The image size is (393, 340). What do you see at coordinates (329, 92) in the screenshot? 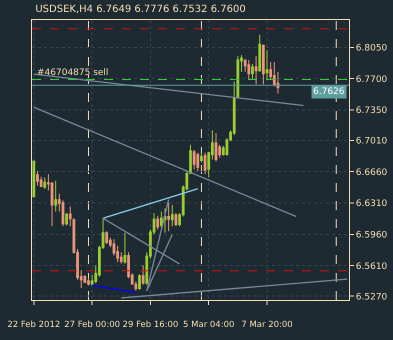
I see `ref-line-label: 6.7626` at bounding box center [329, 92].